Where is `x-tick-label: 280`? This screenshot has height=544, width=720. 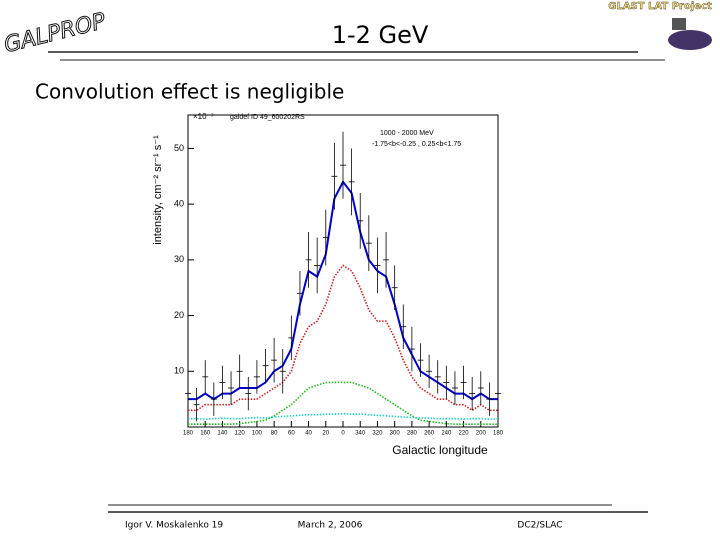
x-tick-label: 280 is located at coordinates (412, 434).